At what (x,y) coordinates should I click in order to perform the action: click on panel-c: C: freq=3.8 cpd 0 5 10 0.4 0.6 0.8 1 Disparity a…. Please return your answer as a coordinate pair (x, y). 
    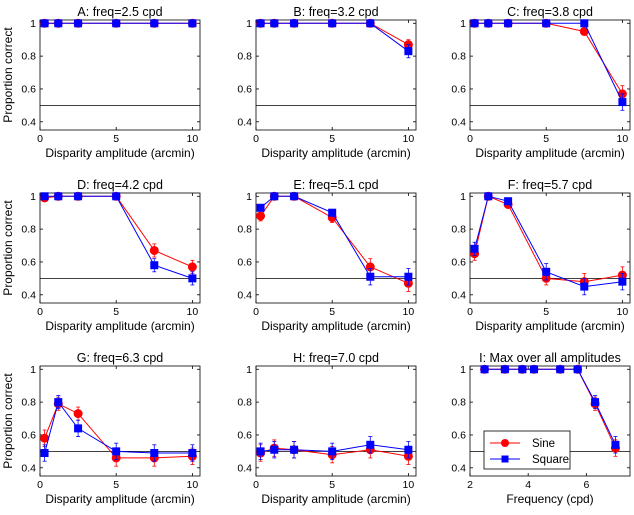
    Looking at the image, I should click on (541, 82).